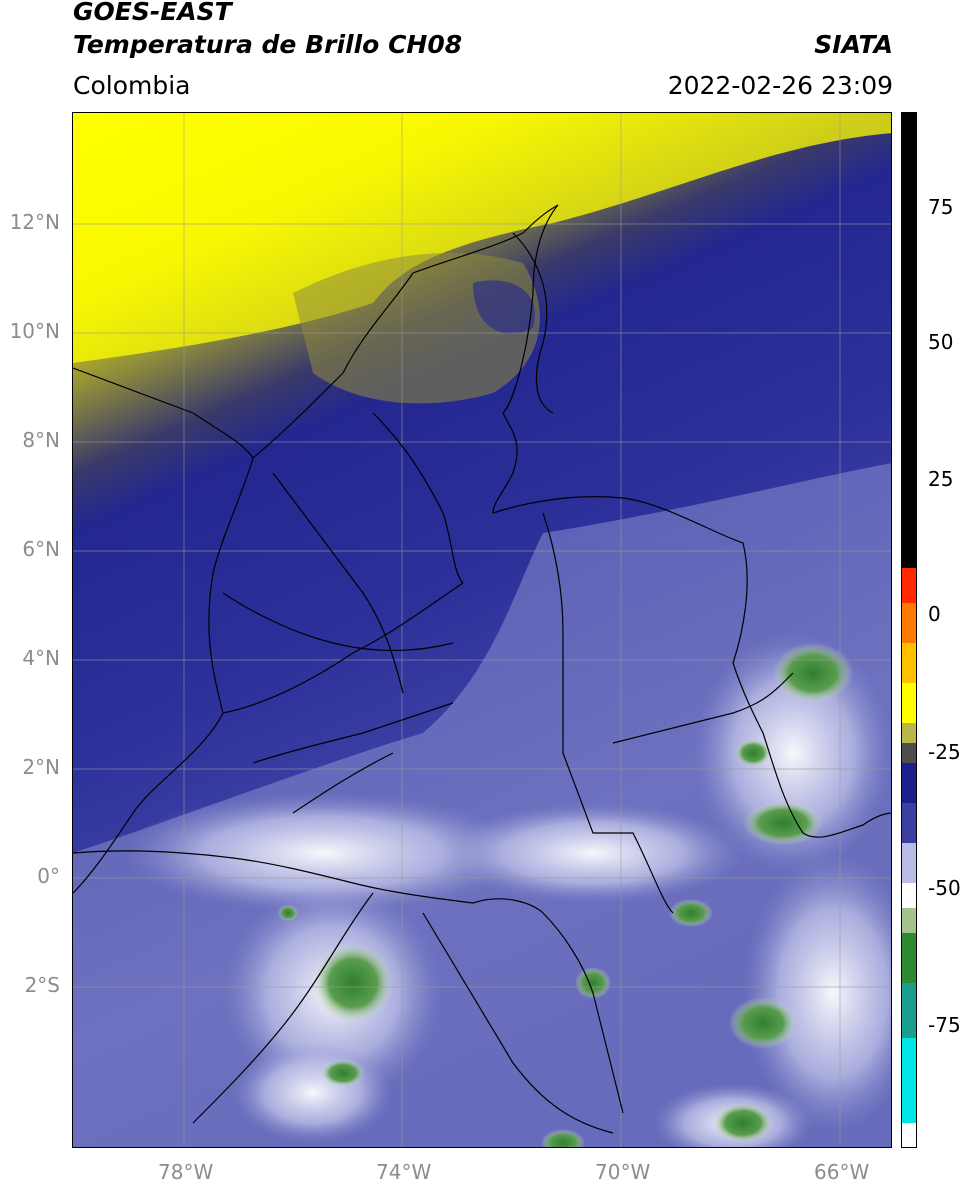  I want to click on lat-label: 4°N, so click(41, 658).